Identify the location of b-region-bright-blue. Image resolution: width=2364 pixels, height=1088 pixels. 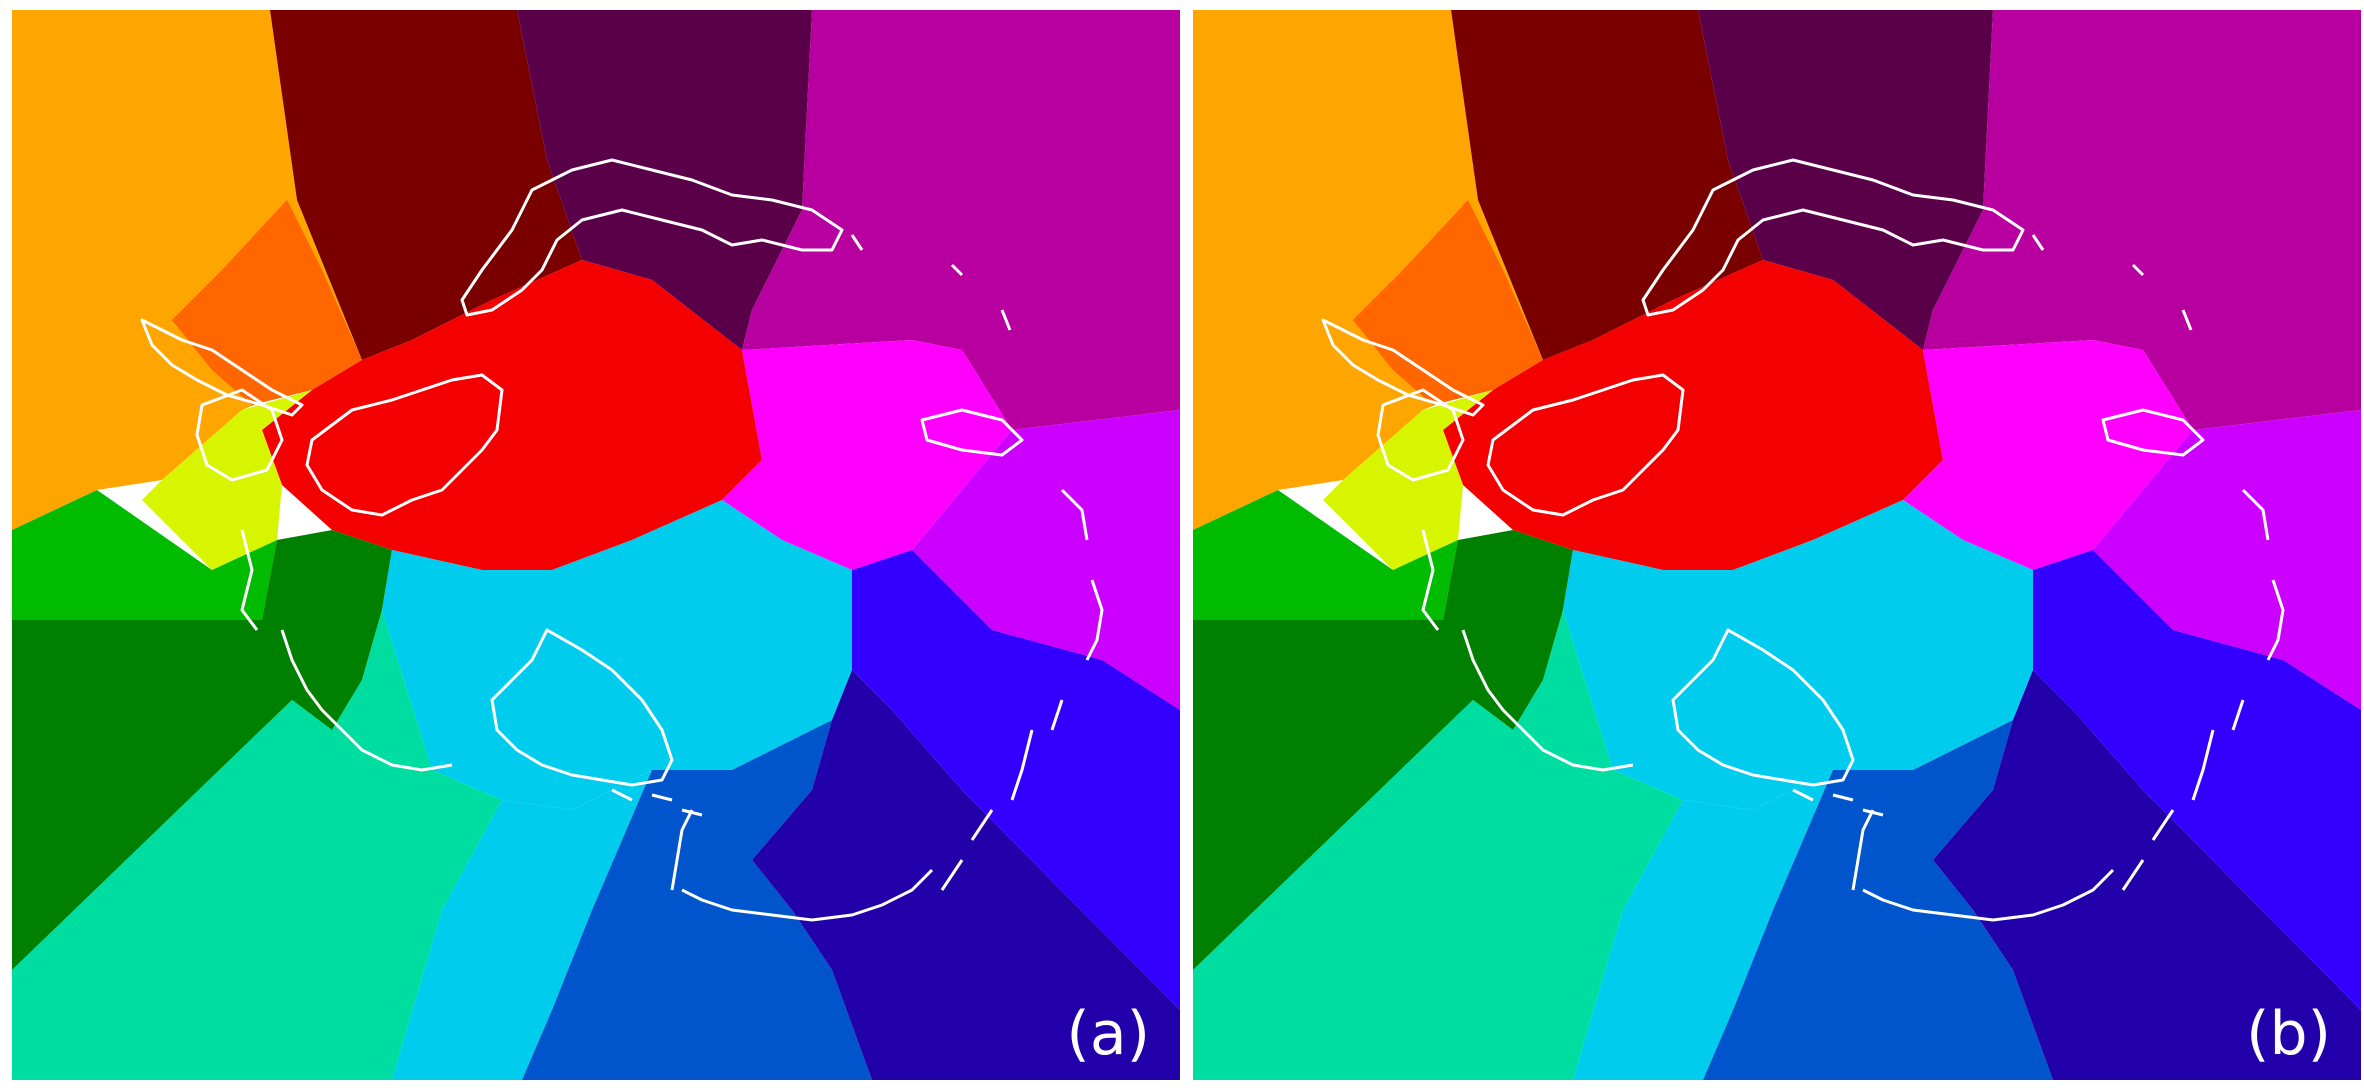
(2197, 780).